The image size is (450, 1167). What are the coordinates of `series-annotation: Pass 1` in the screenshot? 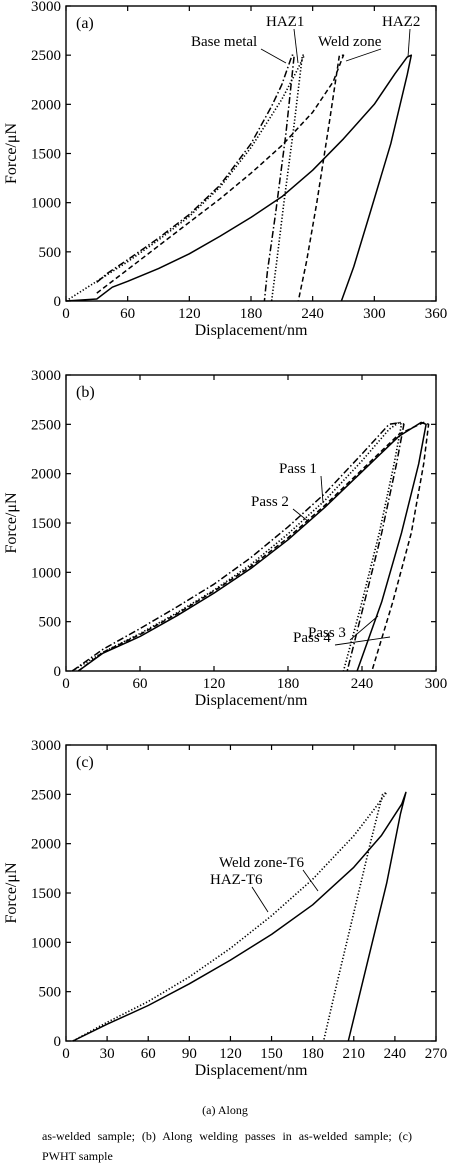 It's located at (298, 469).